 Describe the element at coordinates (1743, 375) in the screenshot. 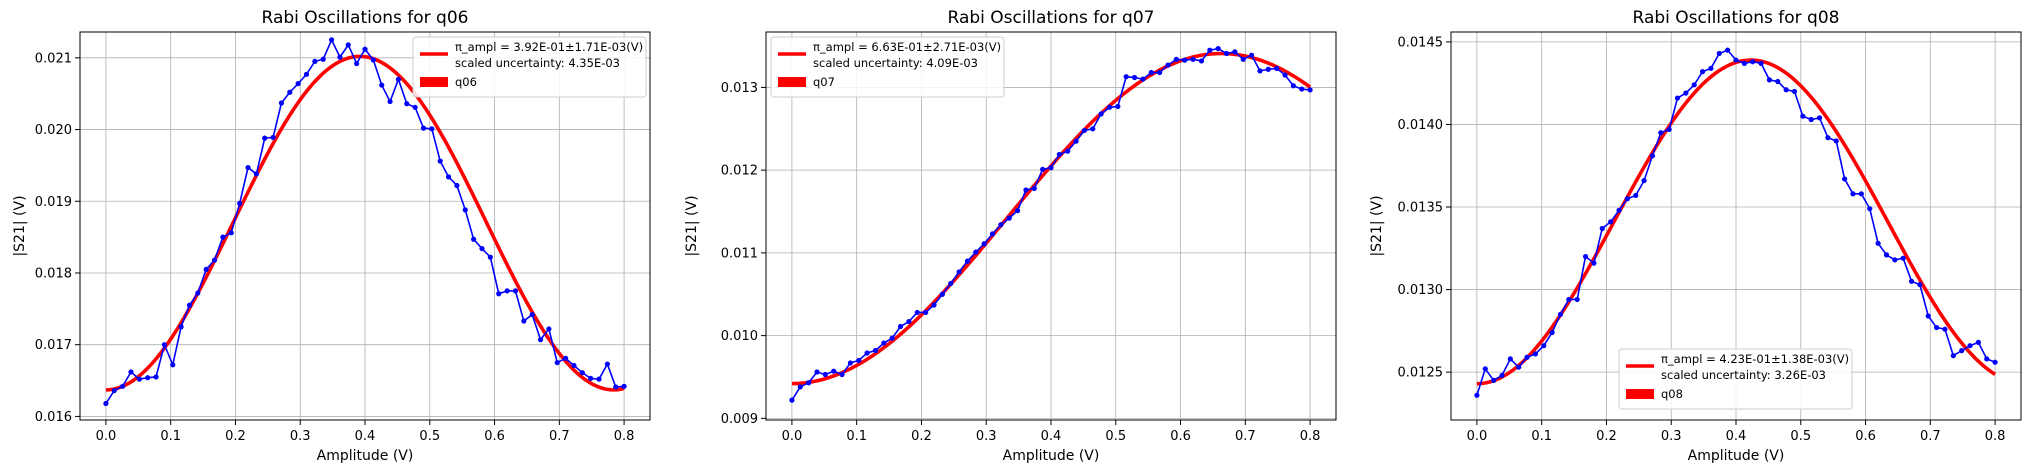

I see `legend-uncertainty-label: scaled uncertainty: 3.26E-03` at that location.